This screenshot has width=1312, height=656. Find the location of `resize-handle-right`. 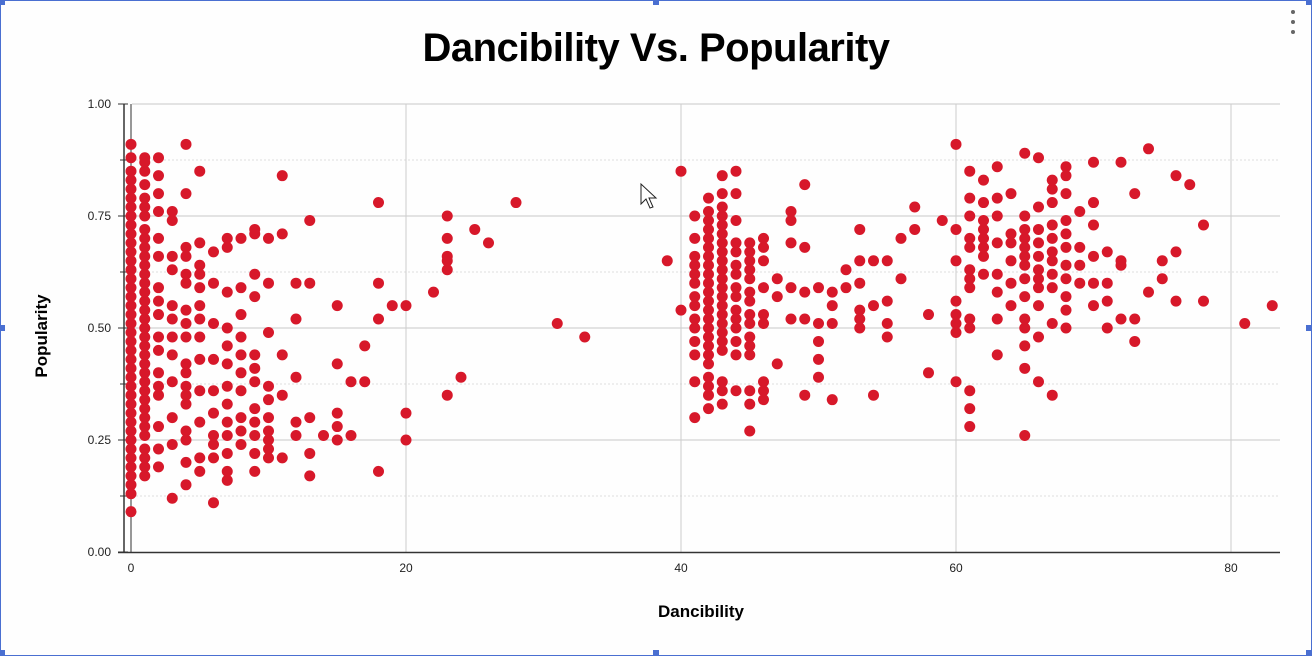

resize-handle-right is located at coordinates (1309, 328).